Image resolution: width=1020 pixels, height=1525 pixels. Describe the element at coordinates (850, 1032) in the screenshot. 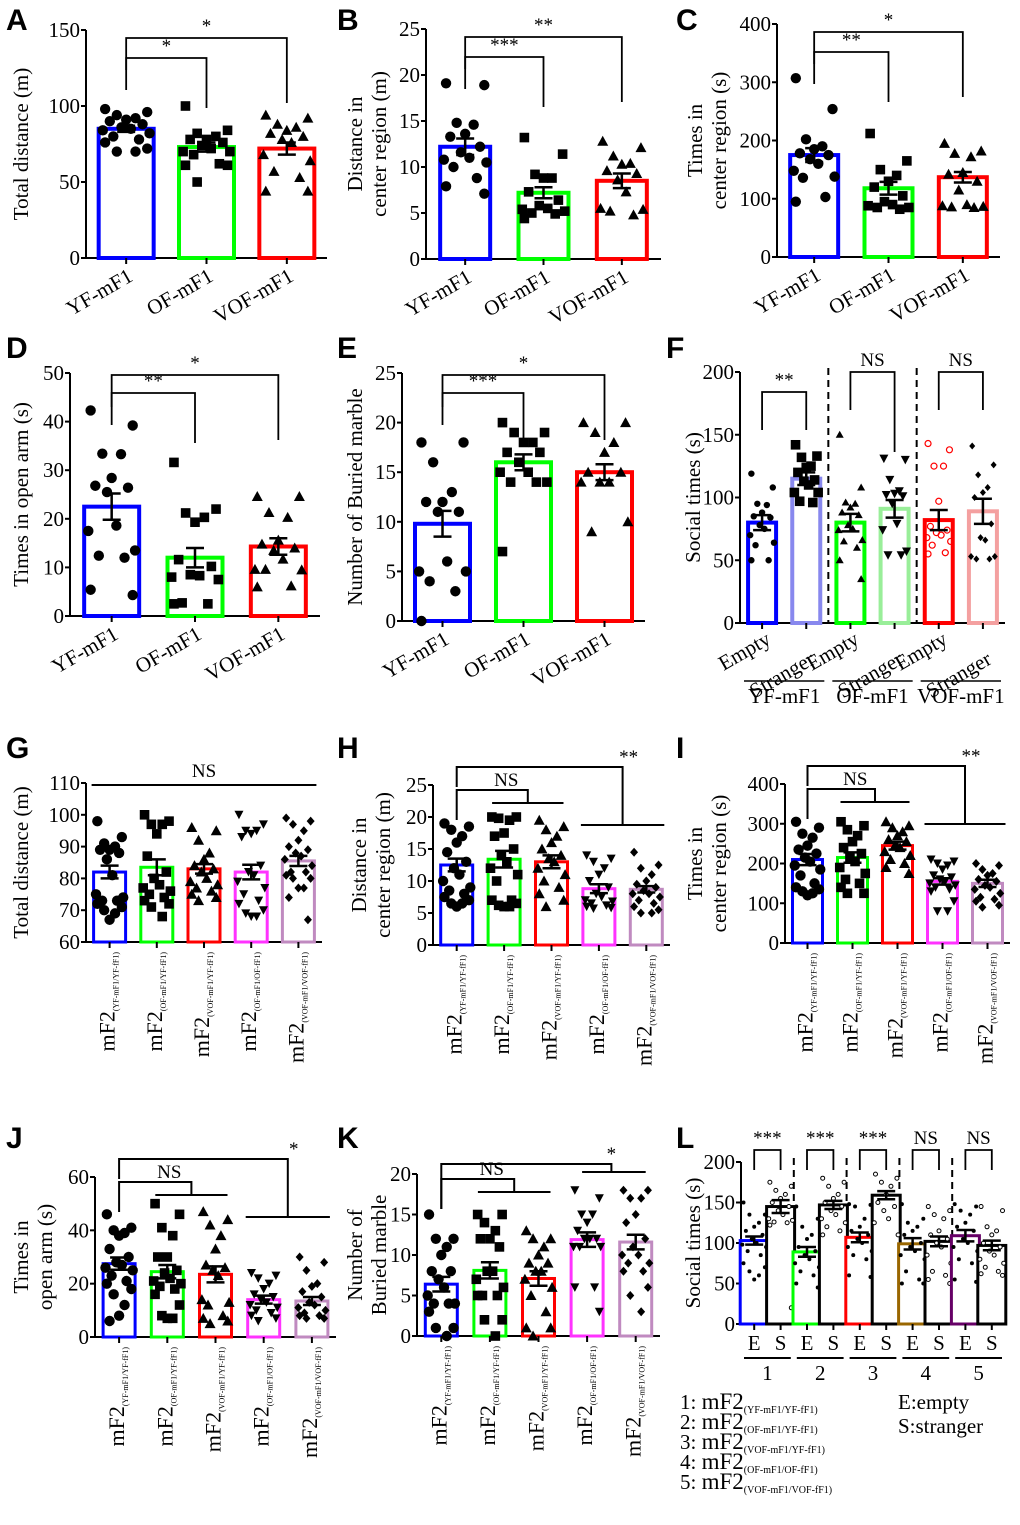

I see `x-tick-label-main: mF2` at that location.